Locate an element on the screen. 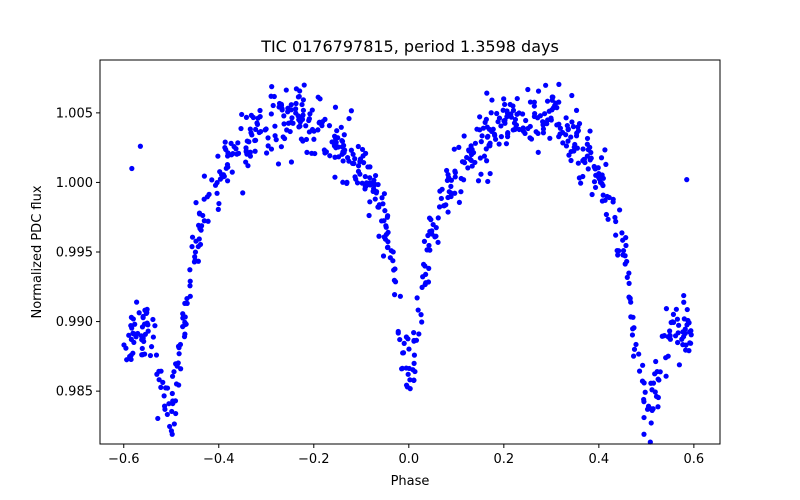 The width and height of the screenshot is (800, 500). x-tick-label: 0.4 is located at coordinates (599, 459).